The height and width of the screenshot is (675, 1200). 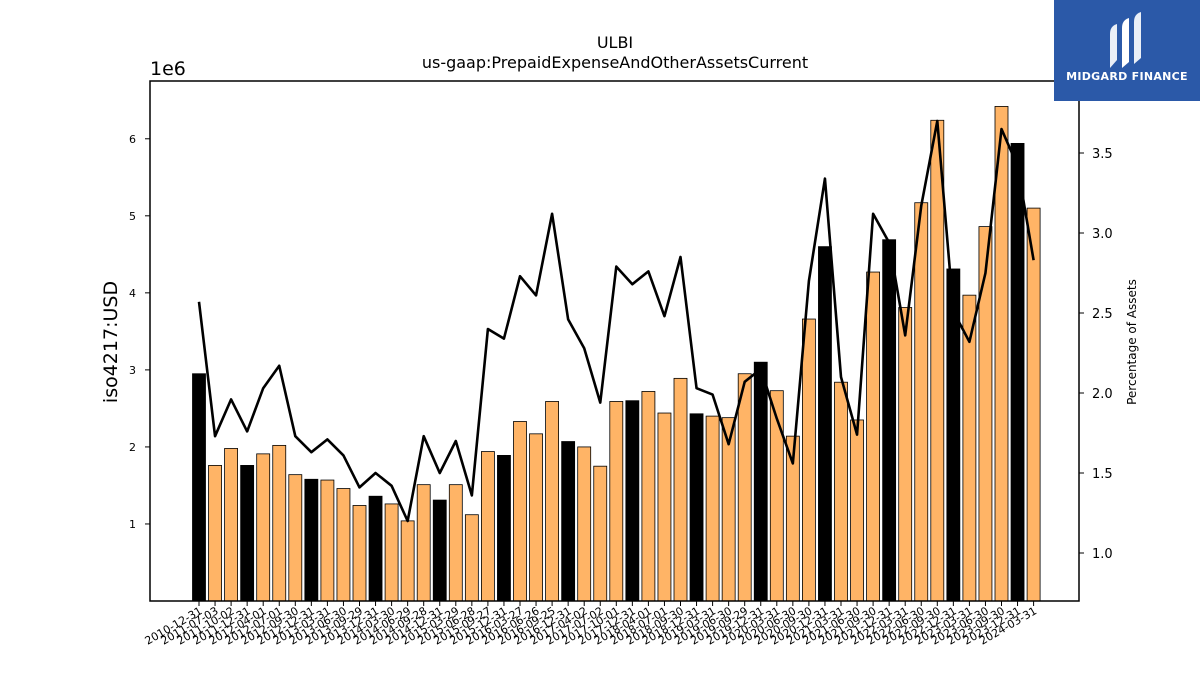 I want to click on y2-tick-label: 1.0, so click(x=1102, y=554).